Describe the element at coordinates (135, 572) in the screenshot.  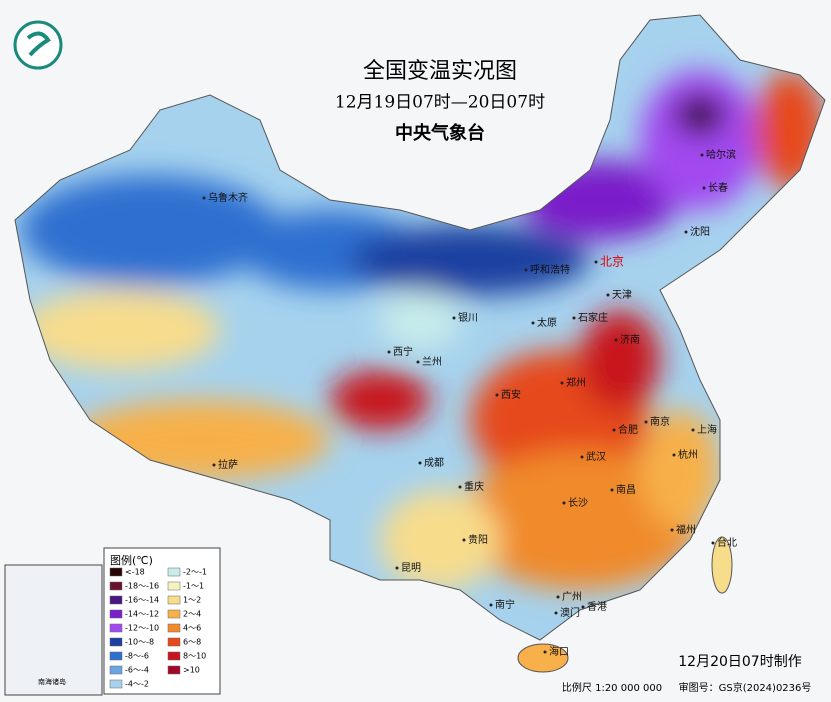
I see `legend-label: <-18` at that location.